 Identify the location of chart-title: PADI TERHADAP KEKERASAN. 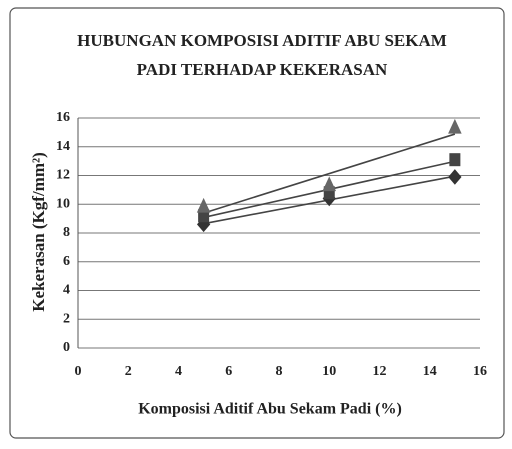
(262, 69).